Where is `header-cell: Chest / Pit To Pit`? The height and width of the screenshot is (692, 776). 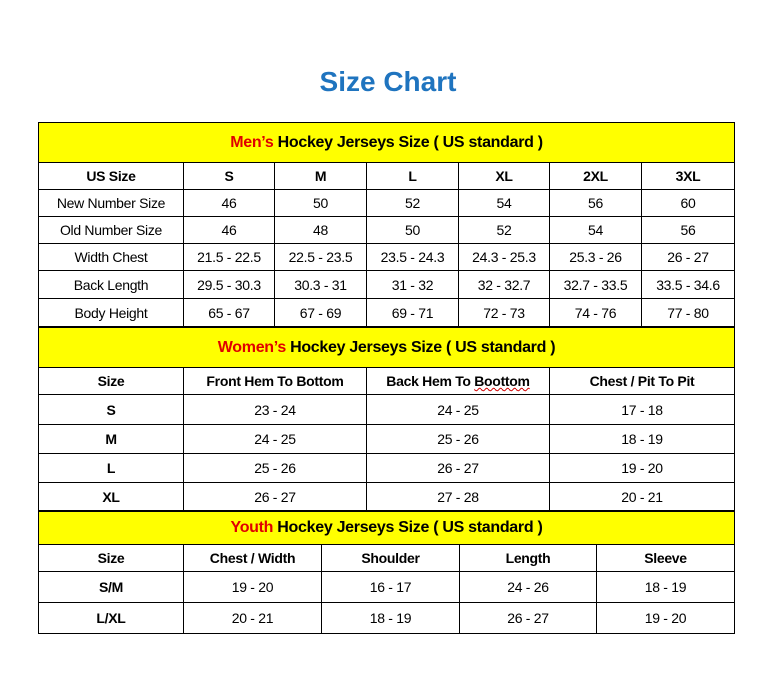 header-cell: Chest / Pit To Pit is located at coordinates (642, 381).